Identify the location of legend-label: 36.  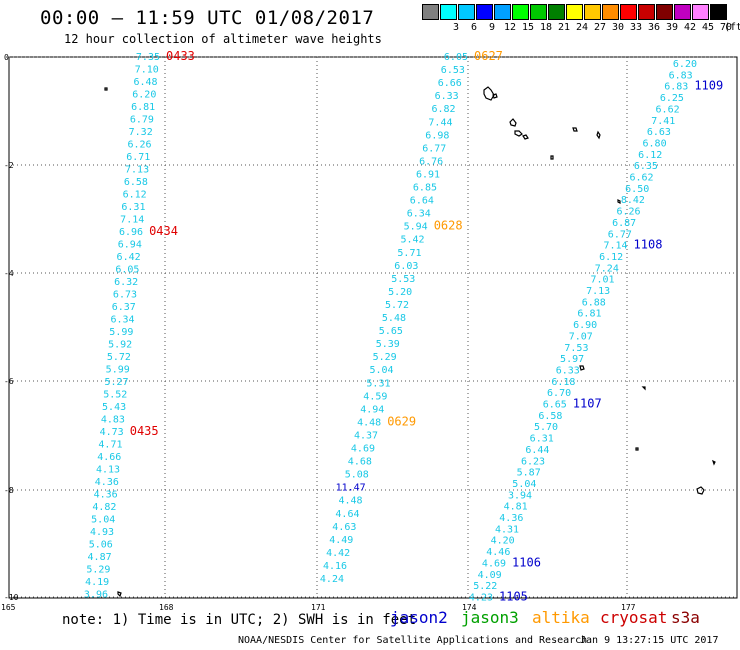
(654, 27).